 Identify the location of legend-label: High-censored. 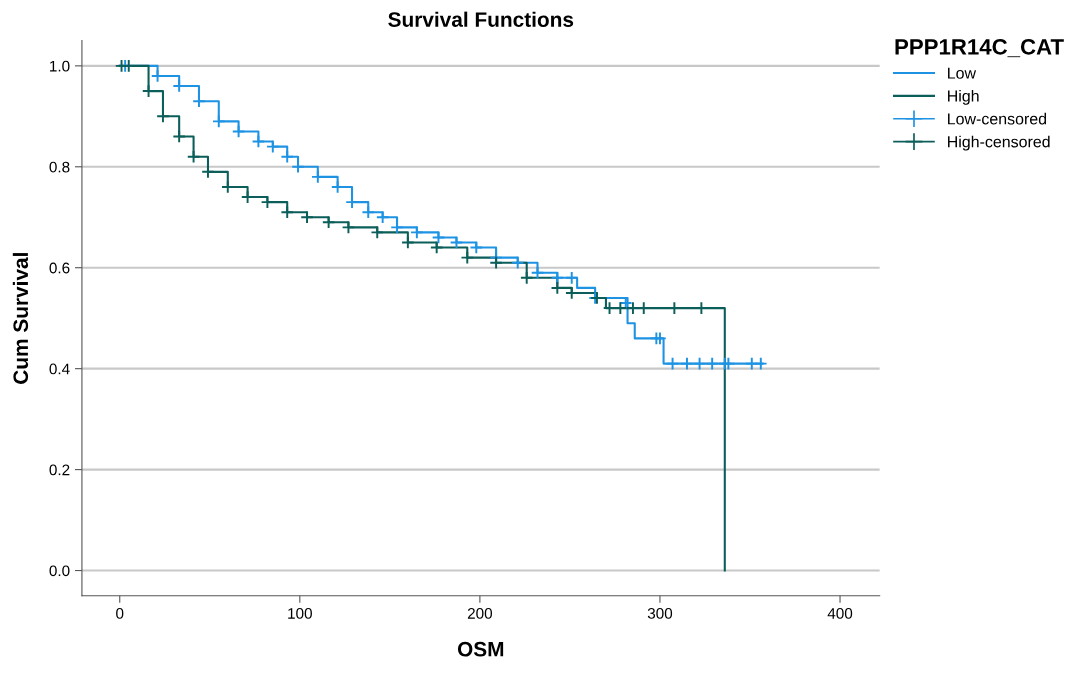
(999, 143).